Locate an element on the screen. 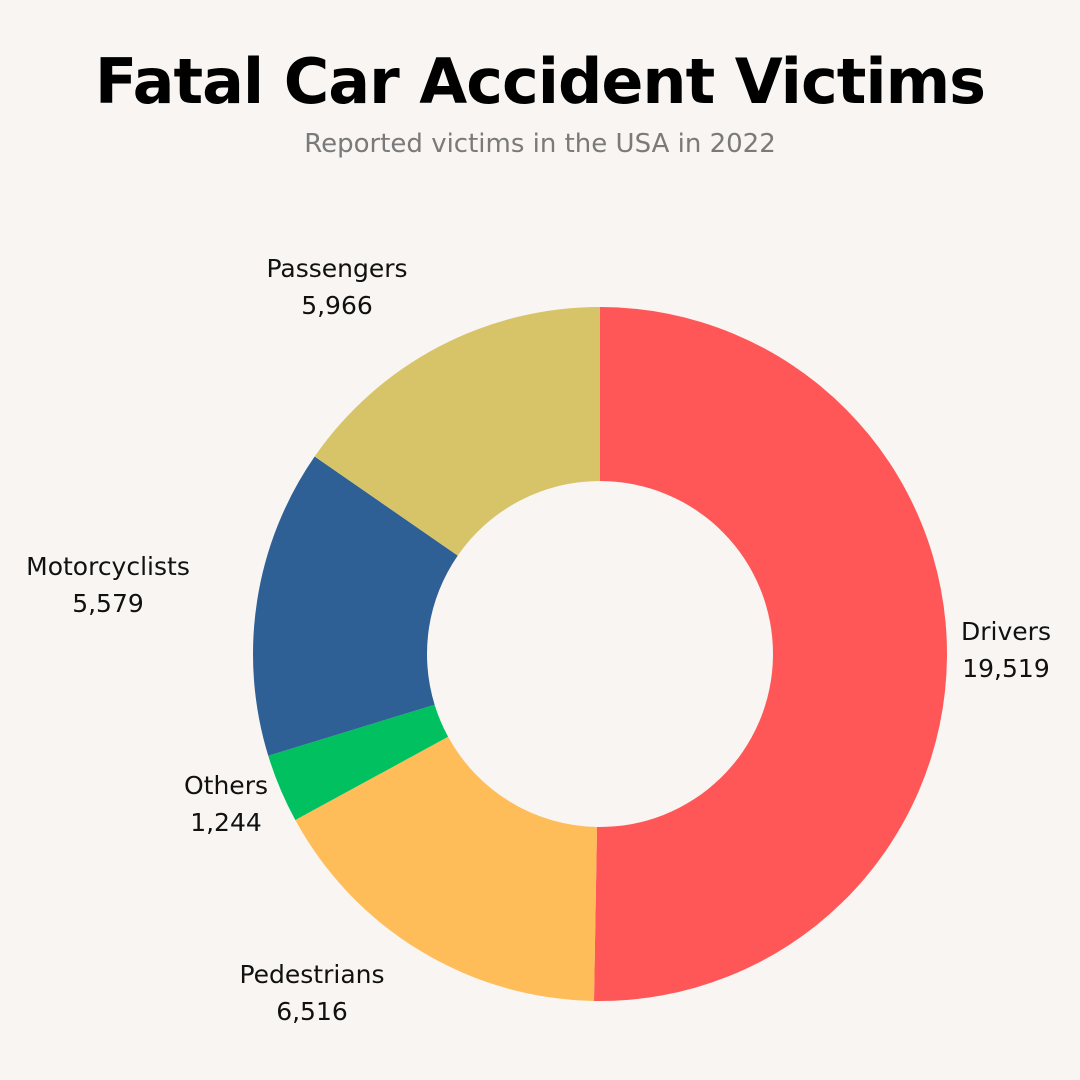  chart-title: Fatal Car Accident Victims is located at coordinates (540, 81).